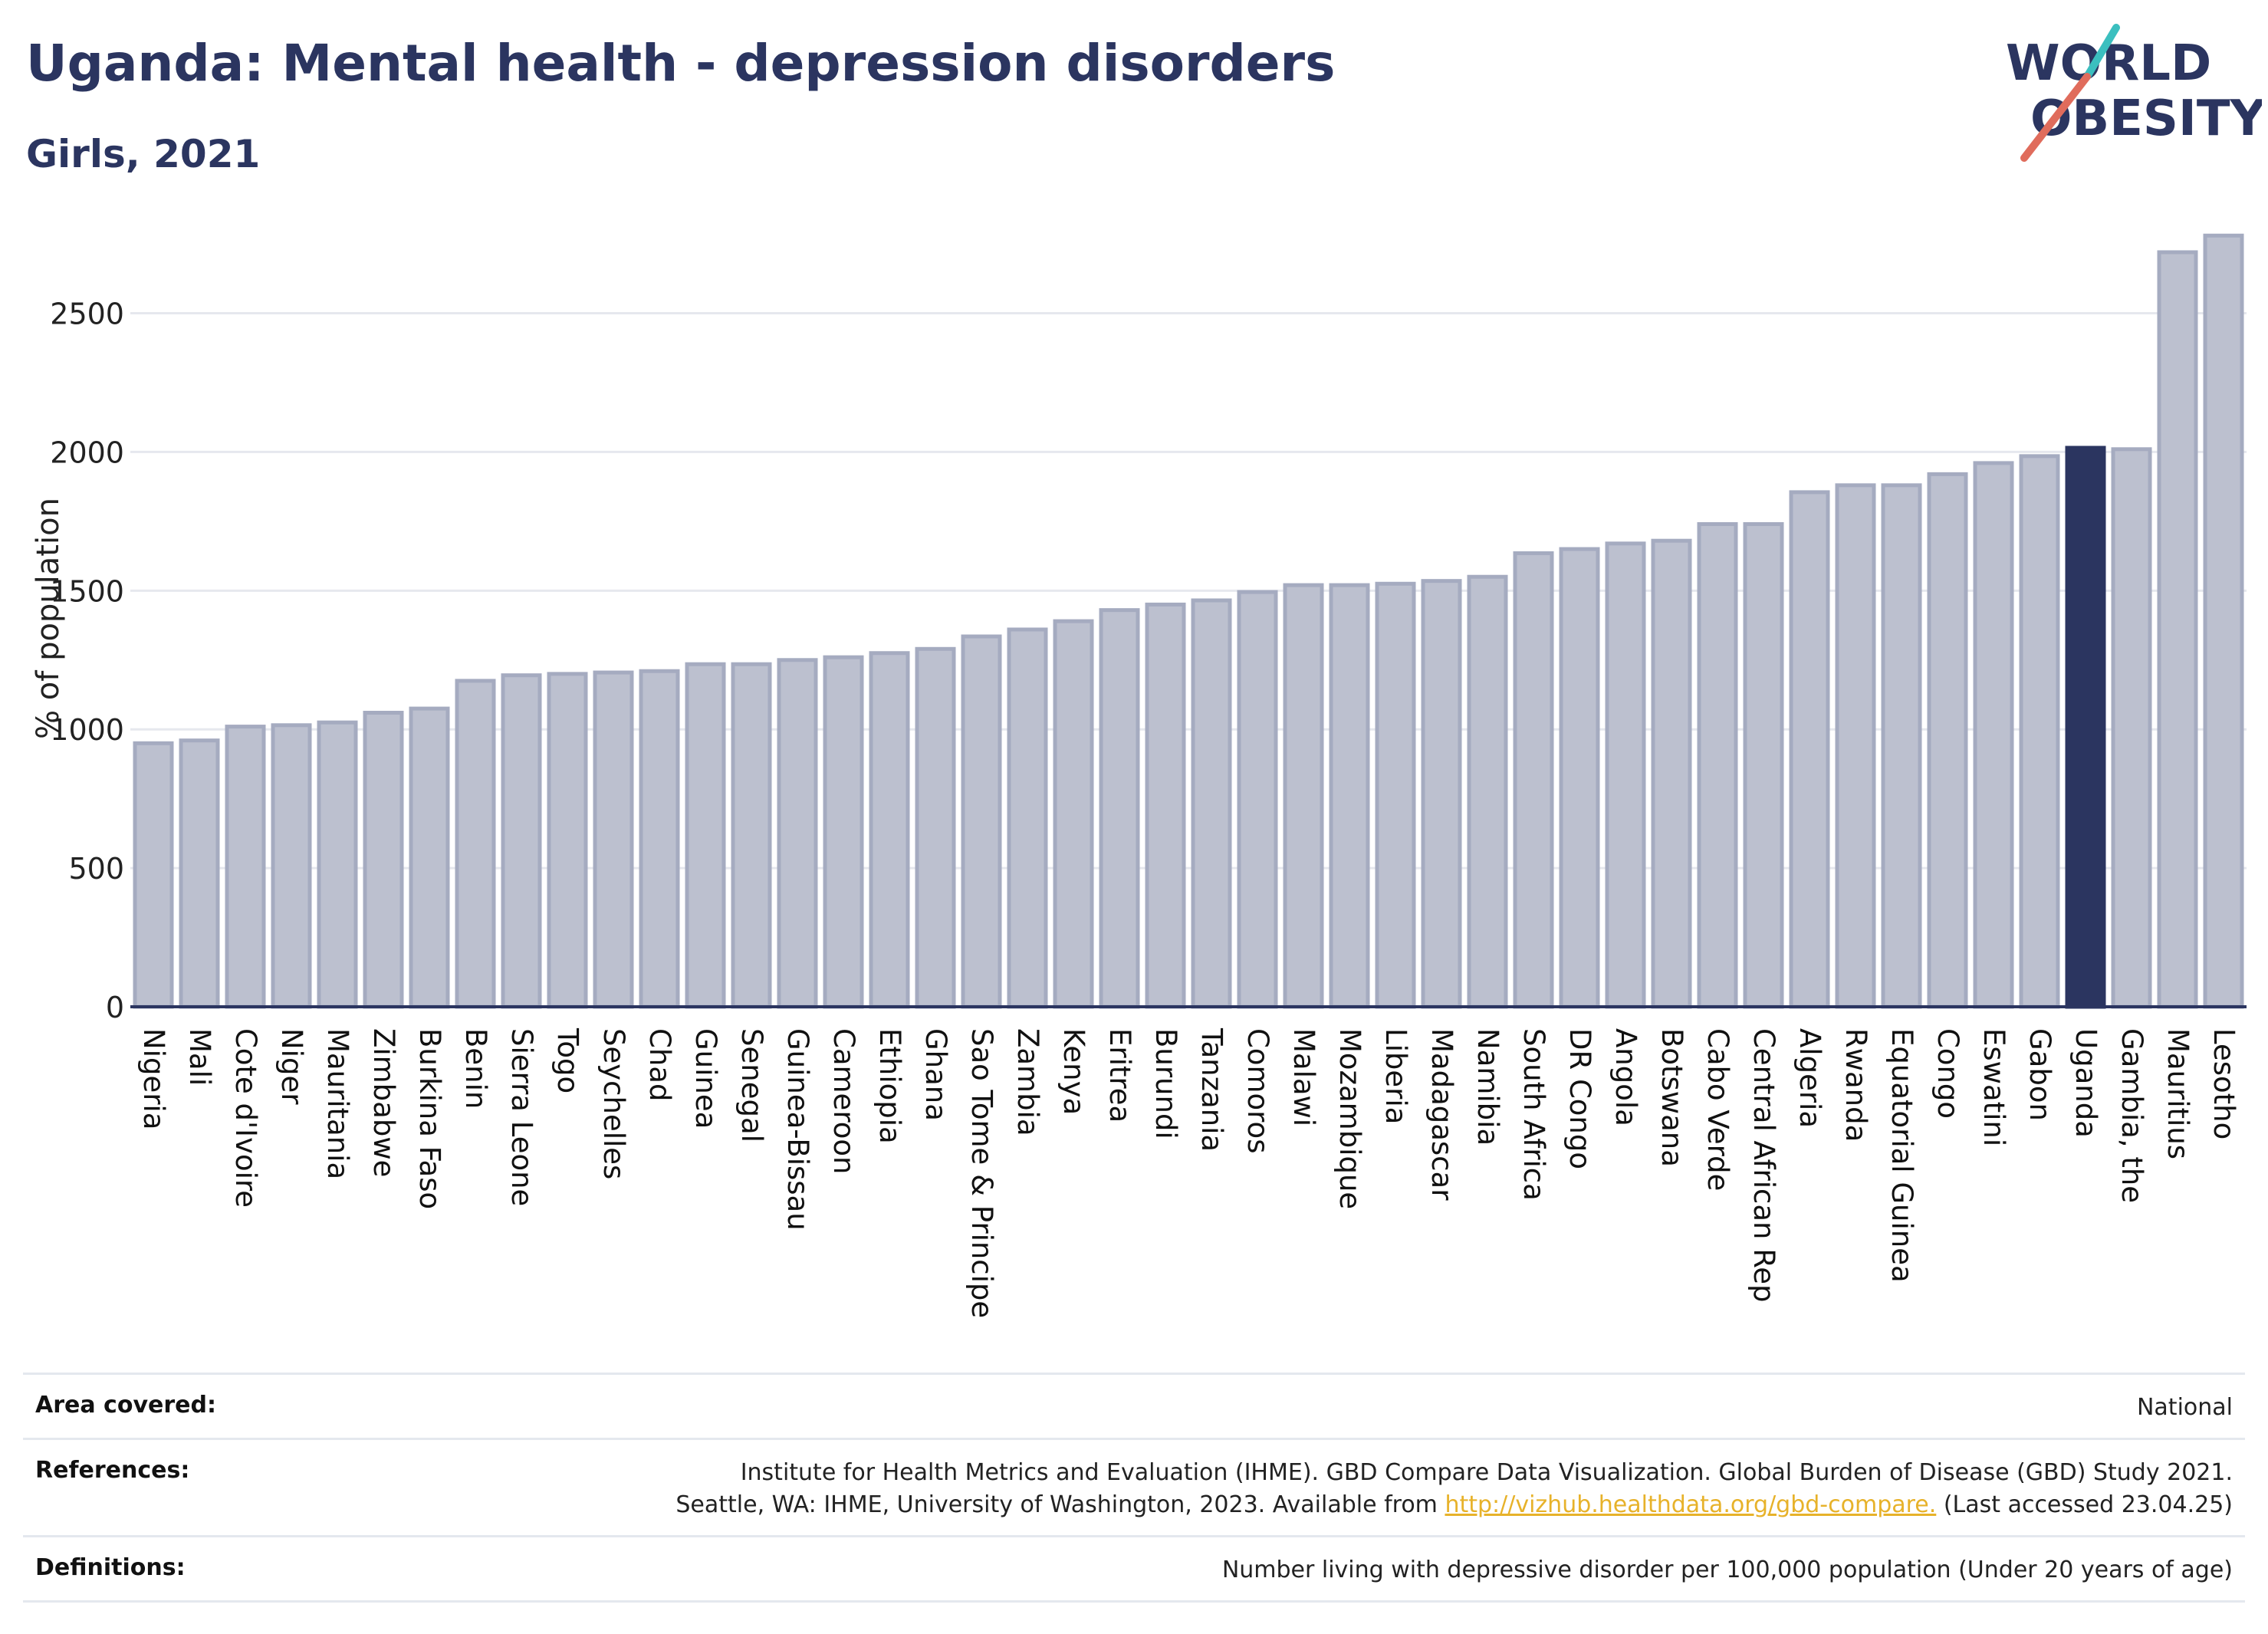 The image size is (2268, 1634). Describe the element at coordinates (1119, 1076) in the screenshot. I see `x-tick-label: Eritrea` at that location.